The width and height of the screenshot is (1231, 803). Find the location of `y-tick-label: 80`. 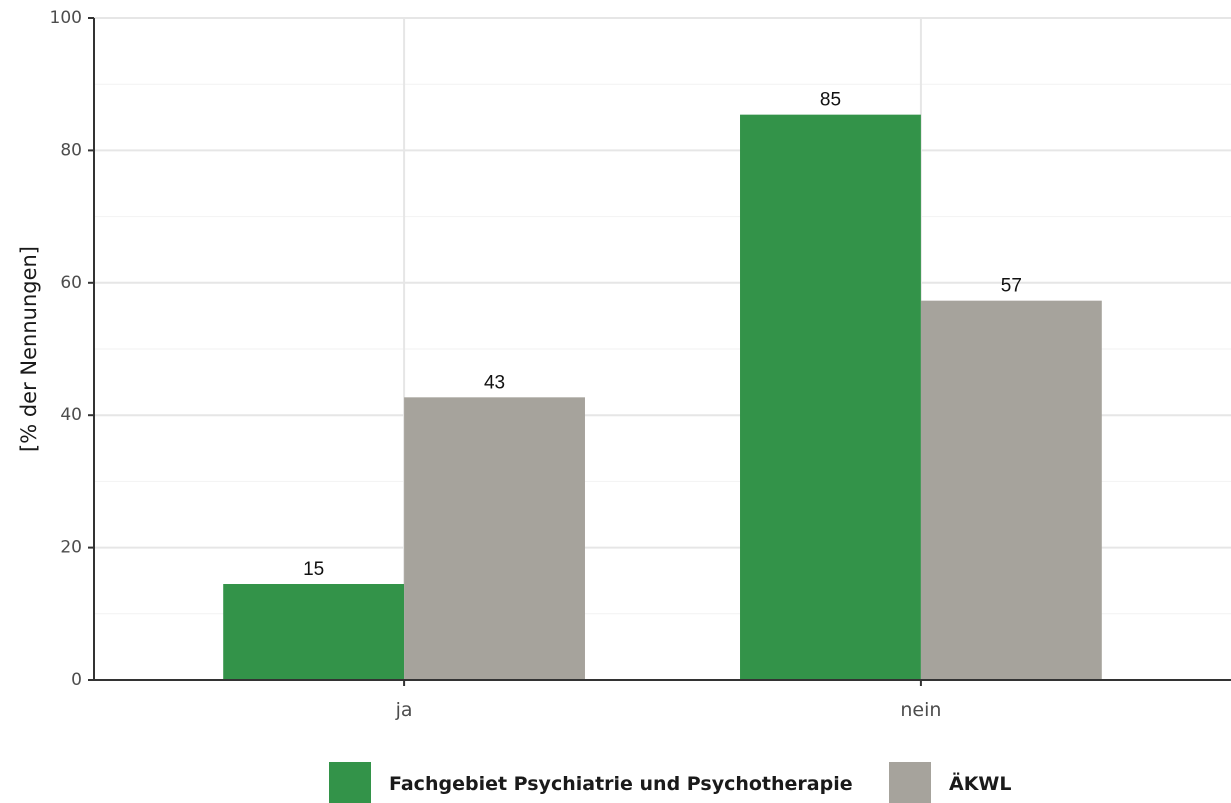

y-tick-label: 80 is located at coordinates (71, 150).